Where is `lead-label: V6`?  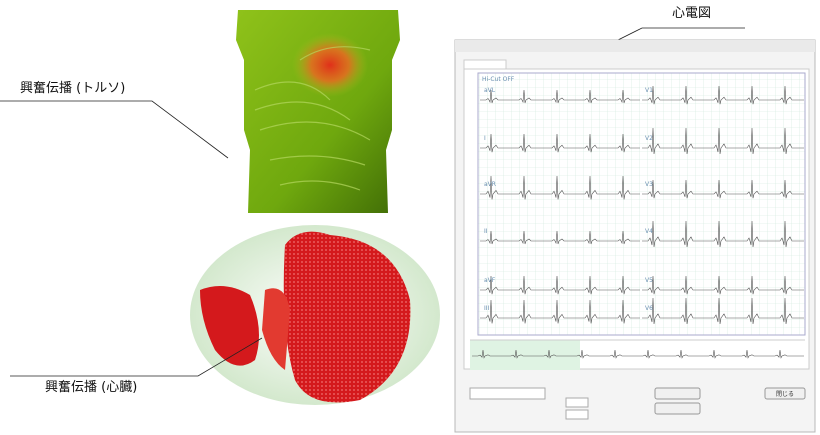 lead-label: V6 is located at coordinates (649, 308).